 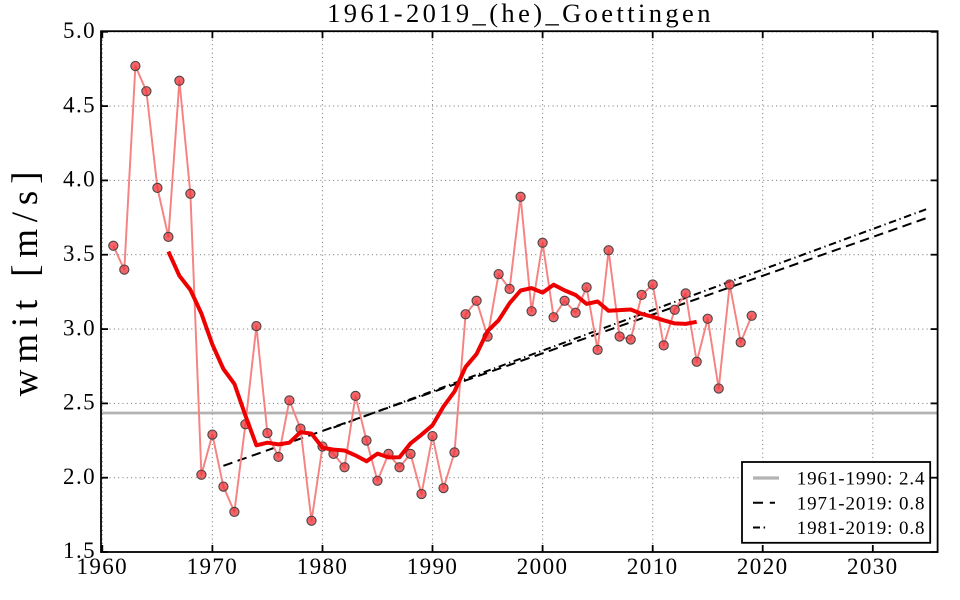 What do you see at coordinates (433, 566) in the screenshot?
I see `svg-text: 1990` at bounding box center [433, 566].